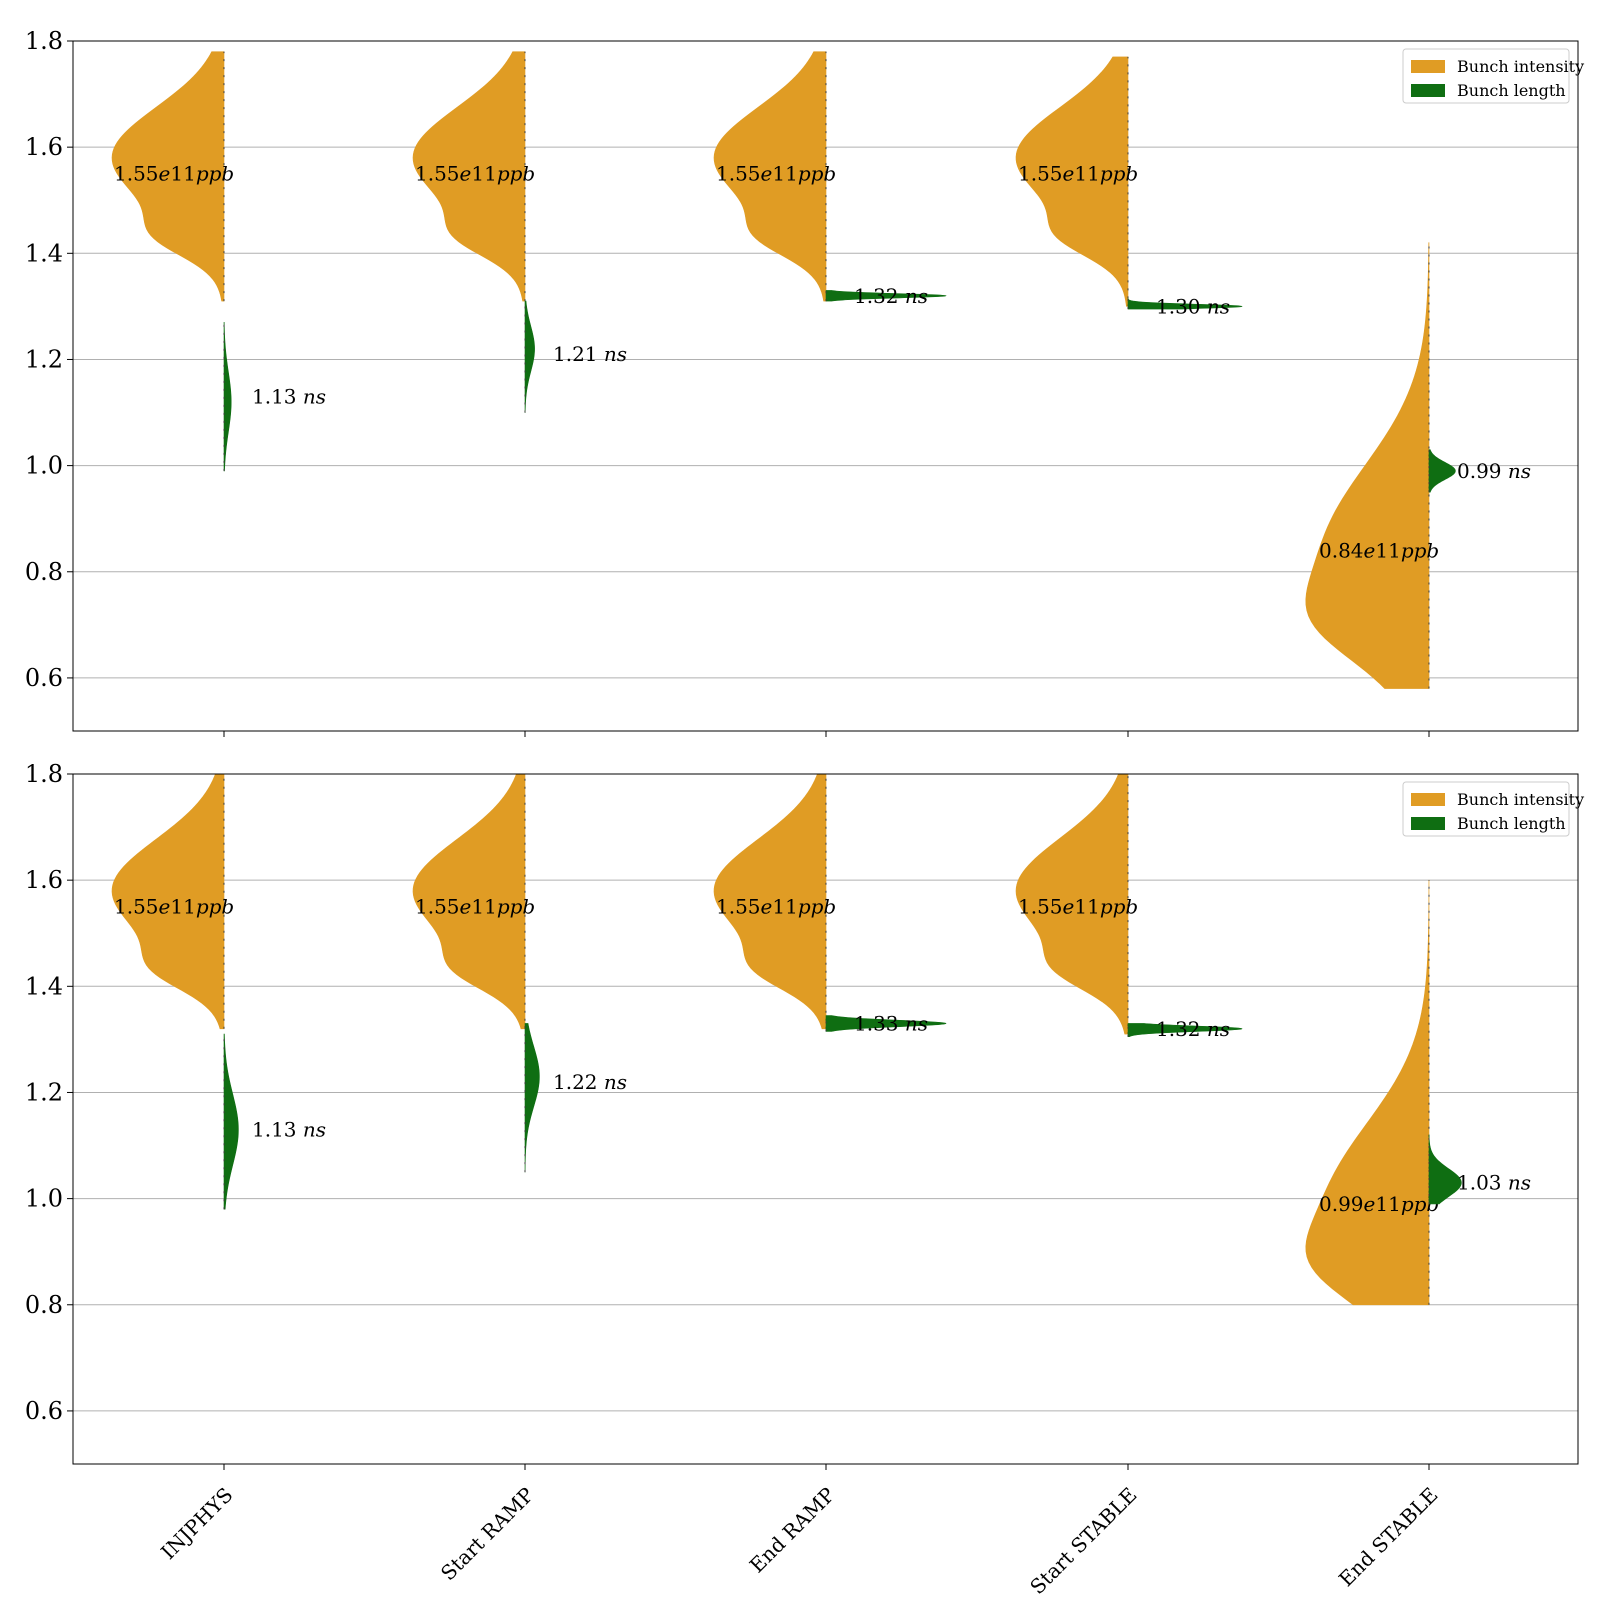 The image size is (1600, 1600). Describe the element at coordinates (1379, 551) in the screenshot. I see `intensity-annotation-4: 0.84e11ppb` at that location.